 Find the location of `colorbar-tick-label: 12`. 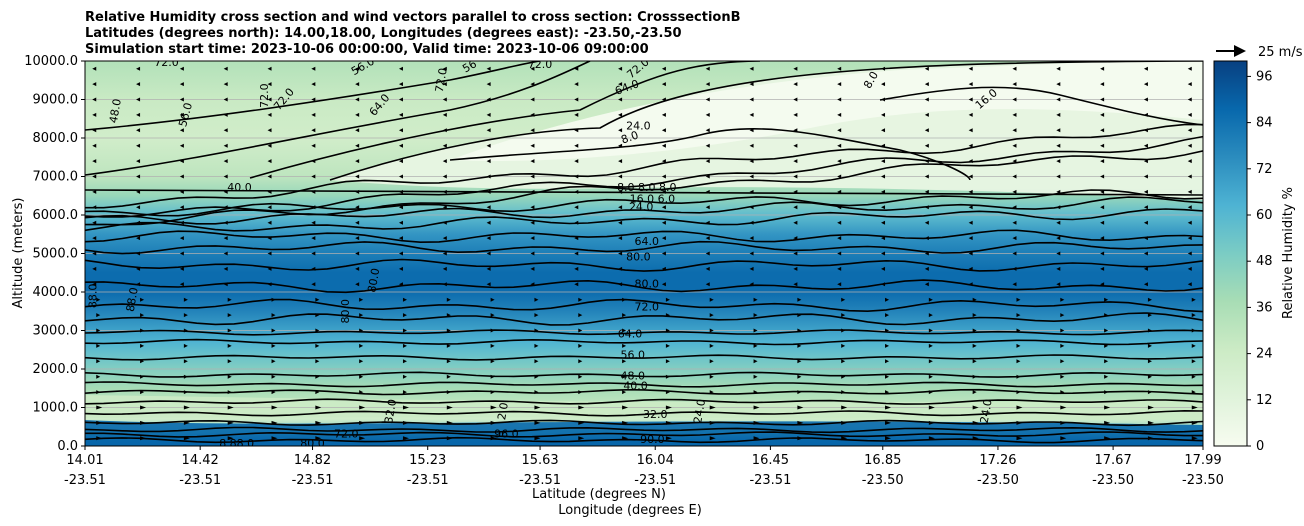

colorbar-tick-label: 12 is located at coordinates (1264, 400).